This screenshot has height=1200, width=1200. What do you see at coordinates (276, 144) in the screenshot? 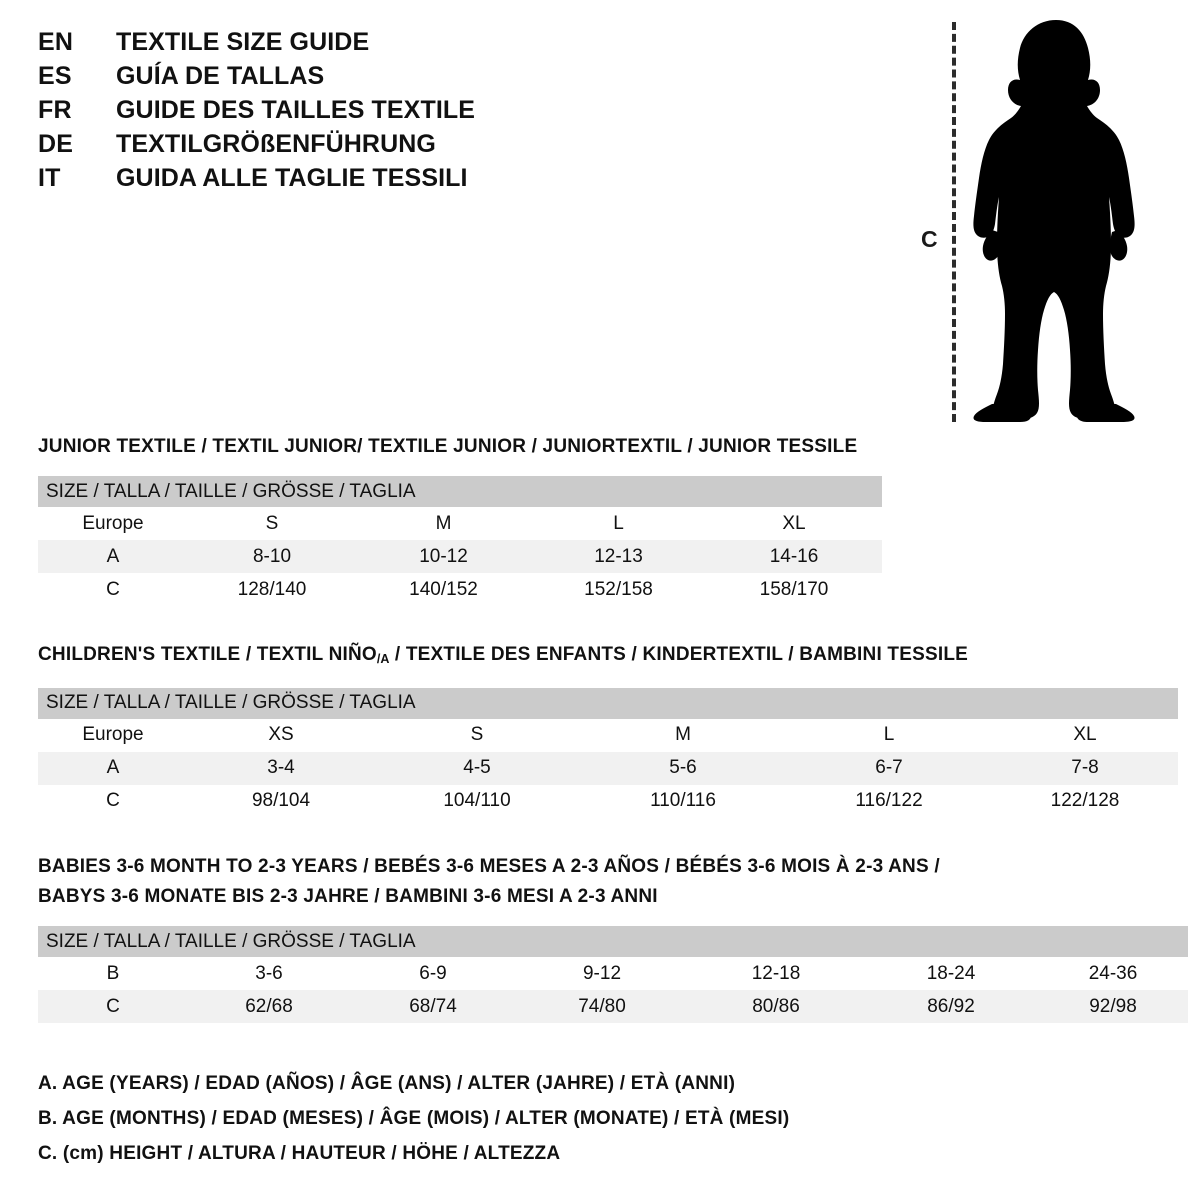
I see `language-title-de: TEXTILGRÖßENFÜHRUNG` at bounding box center [276, 144].